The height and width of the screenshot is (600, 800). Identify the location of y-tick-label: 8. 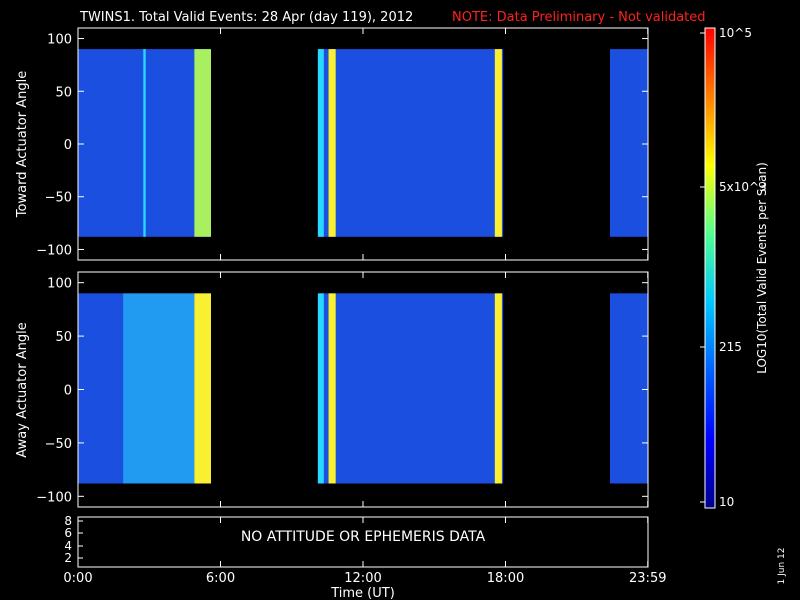
(68, 521).